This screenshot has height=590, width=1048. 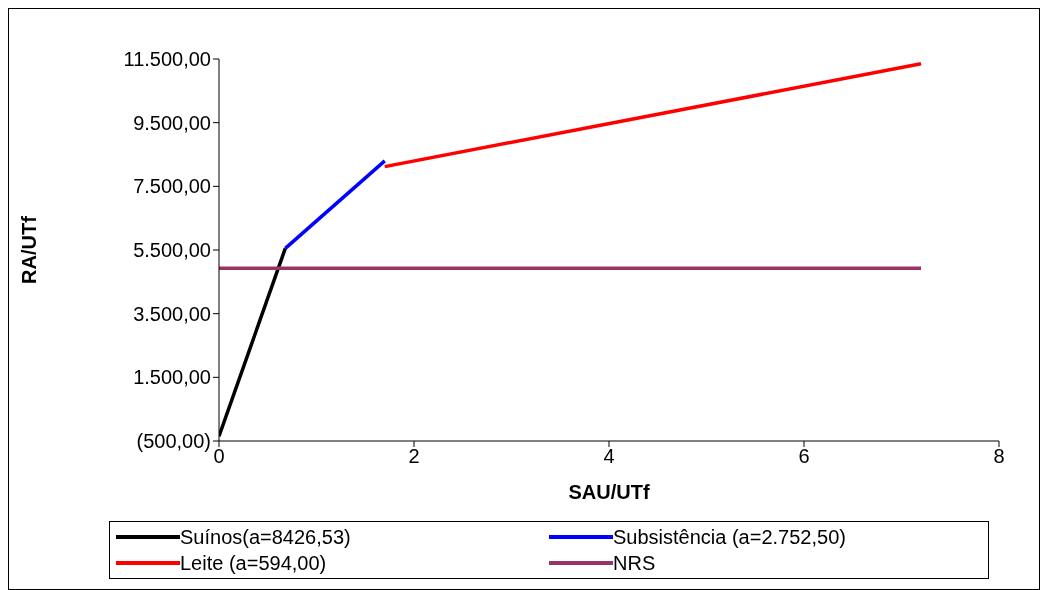 What do you see at coordinates (634, 563) in the screenshot?
I see `legend-label: NRS` at bounding box center [634, 563].